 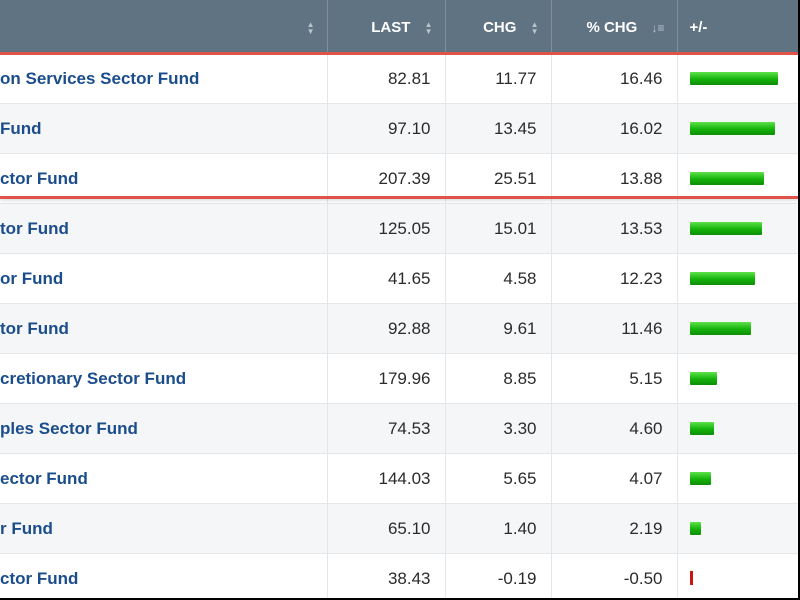 What do you see at coordinates (498, 228) in the screenshot?
I see `change-value: 15.01` at bounding box center [498, 228].